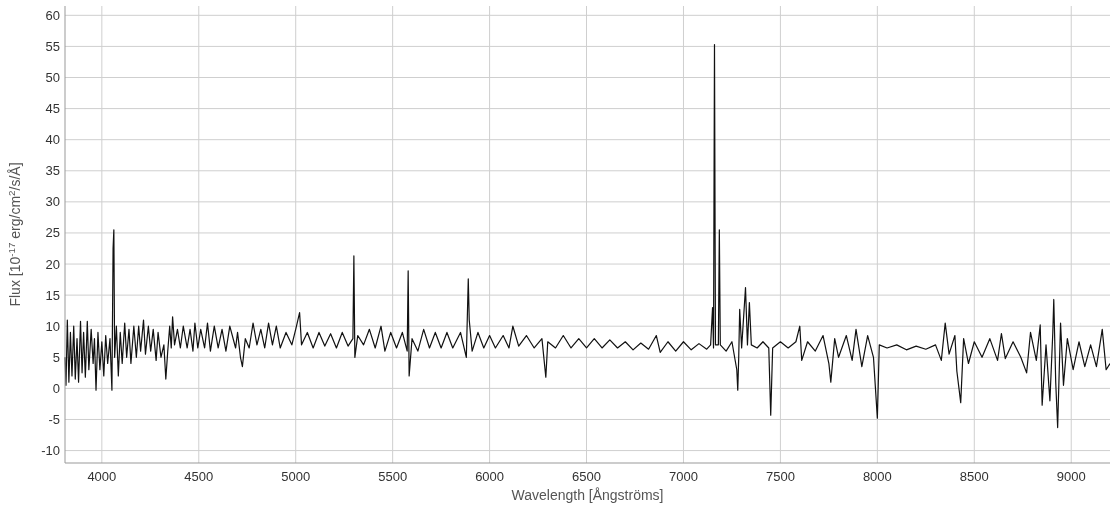 The width and height of the screenshot is (1110, 508). I want to click on y-tick-label: 10, so click(52, 326).